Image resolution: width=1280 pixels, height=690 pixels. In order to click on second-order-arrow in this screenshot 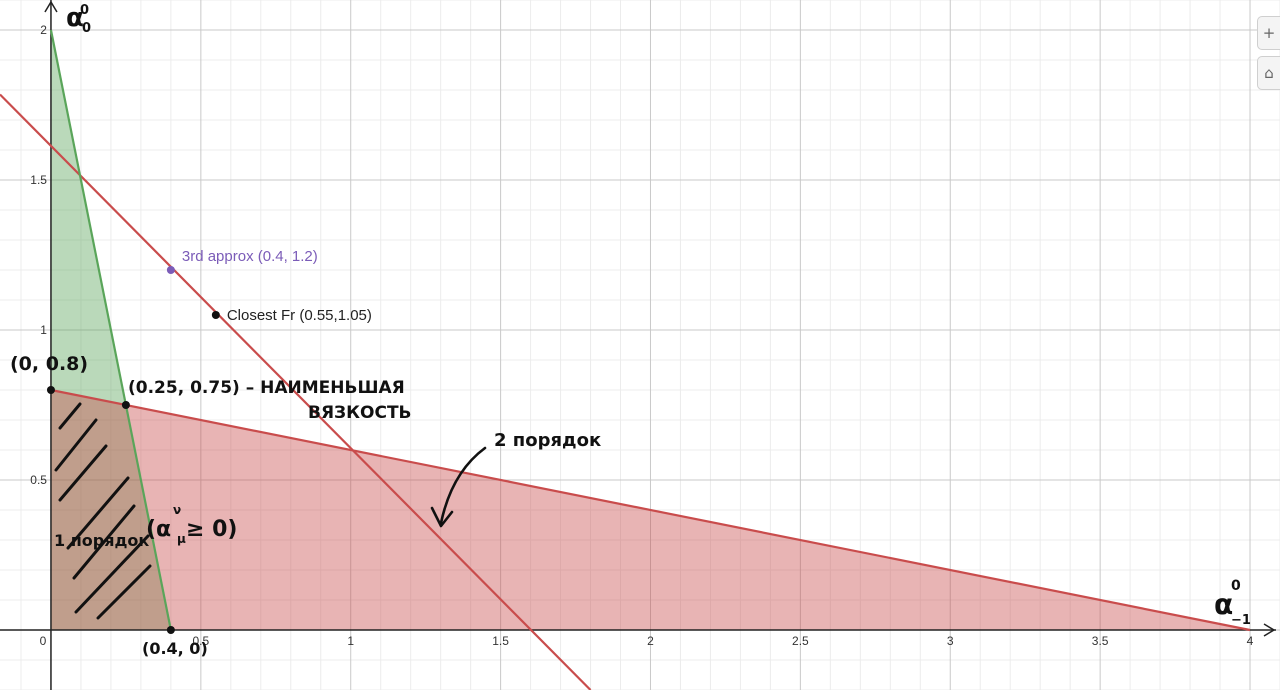, I will do `click(463, 485)`.